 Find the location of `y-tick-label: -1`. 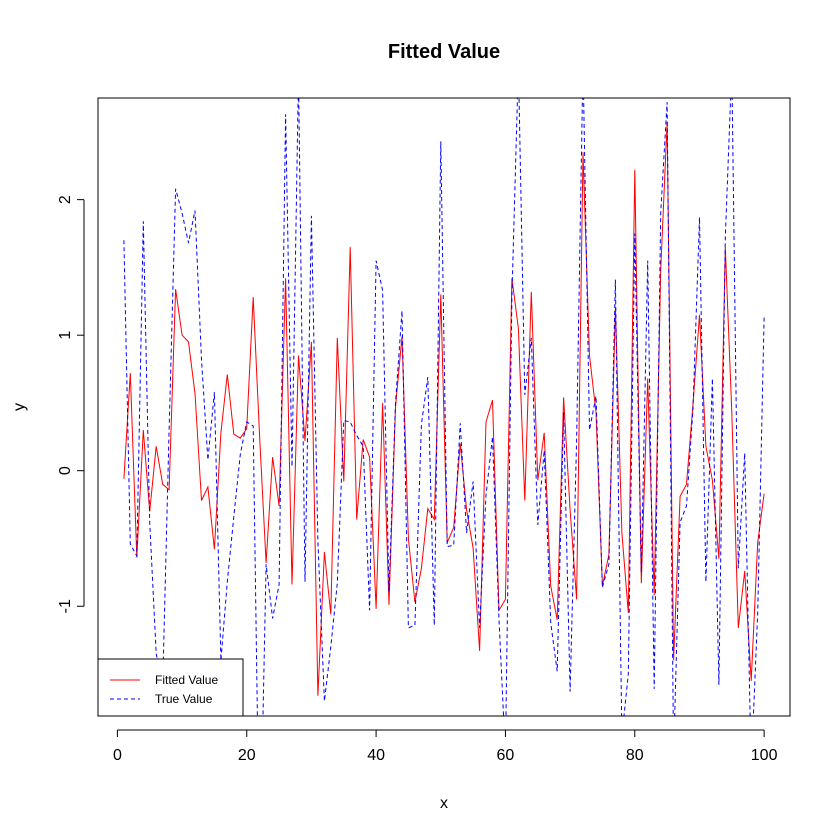

y-tick-label: -1 is located at coordinates (65, 606).